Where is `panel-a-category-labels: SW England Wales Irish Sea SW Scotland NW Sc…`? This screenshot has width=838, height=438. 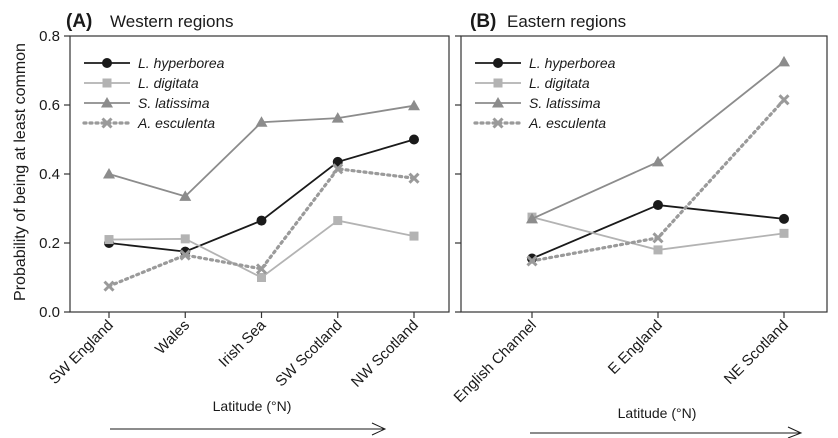
panel-a-category-labels: SW England Wales Irish Sea SW Scotland NW Sc… is located at coordinates (234, 353).